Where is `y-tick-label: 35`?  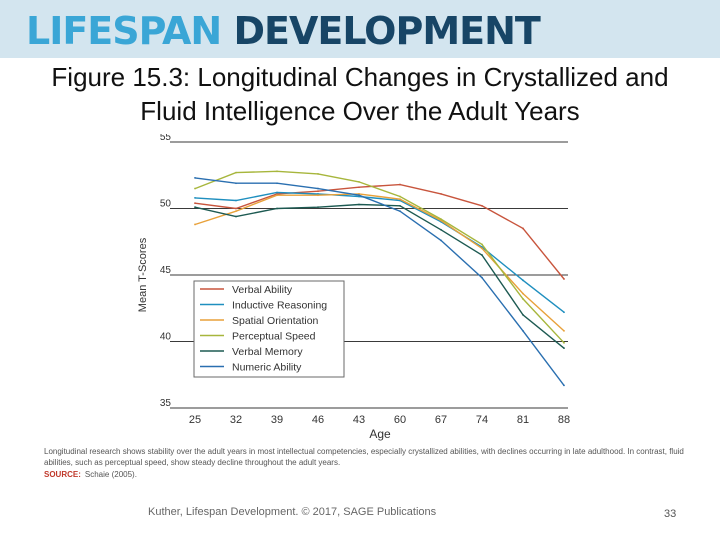 y-tick-label: 35 is located at coordinates (166, 403).